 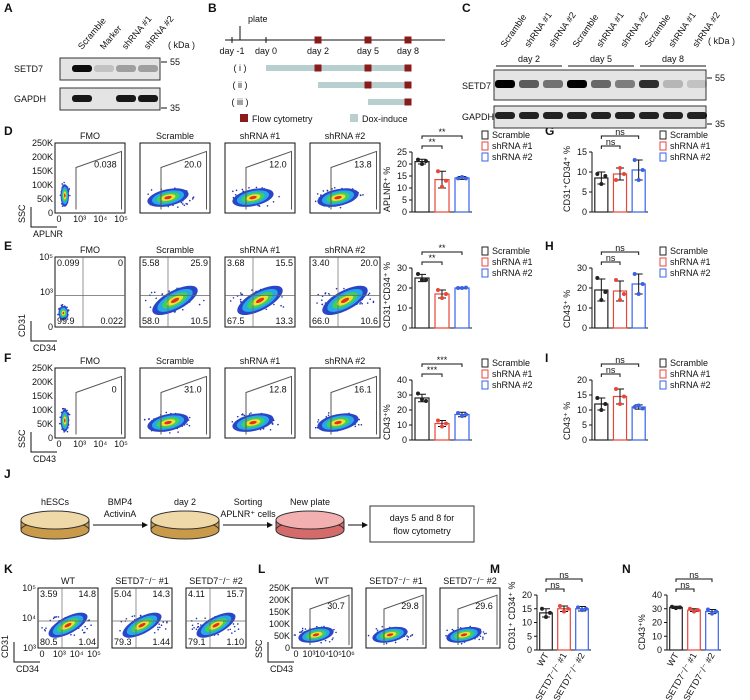 What do you see at coordinates (100, 219) in the screenshot?
I see `x-tick-label: 10⁴` at bounding box center [100, 219].